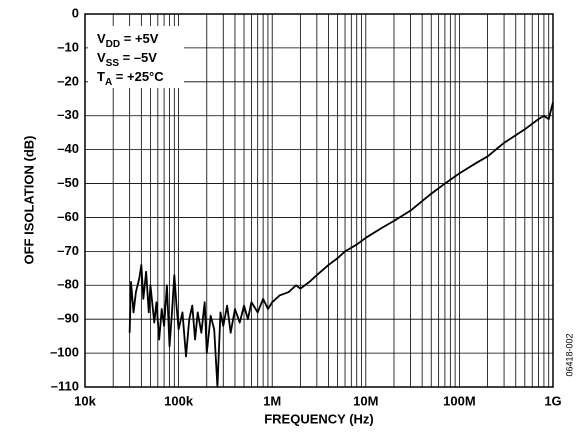 Image resolution: width=583 pixels, height=440 pixels. What do you see at coordinates (68, 114) in the screenshot?
I see `y-tick-label: –30` at bounding box center [68, 114].